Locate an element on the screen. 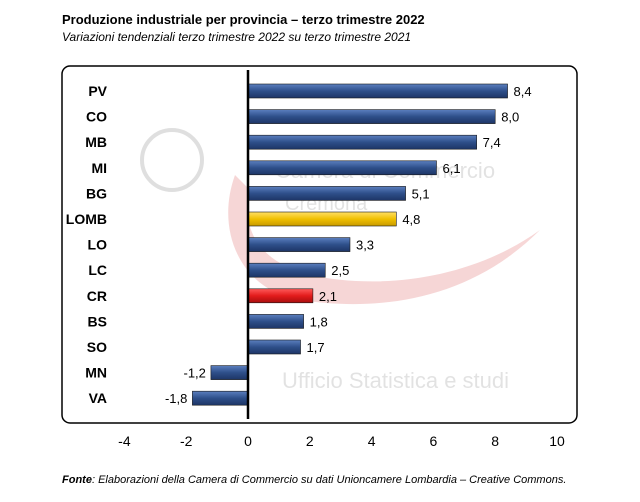 The width and height of the screenshot is (640, 502). value-label: 1,7 is located at coordinates (316, 347).